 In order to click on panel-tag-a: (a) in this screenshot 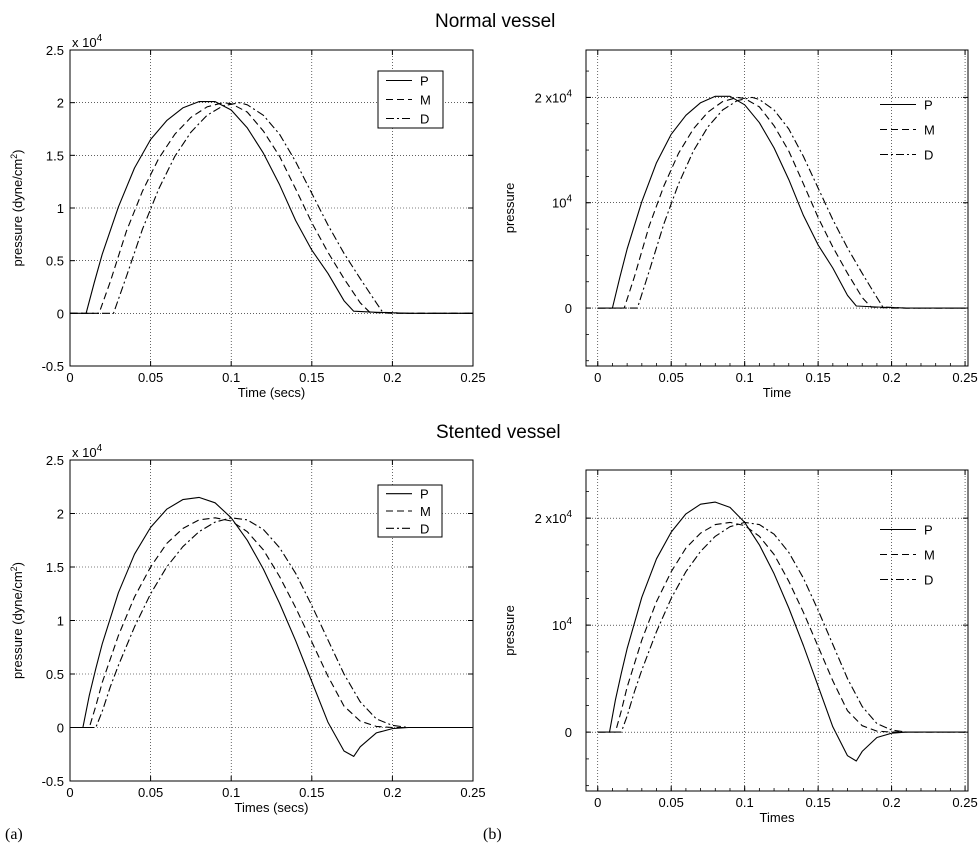, I will do `click(14, 834)`.